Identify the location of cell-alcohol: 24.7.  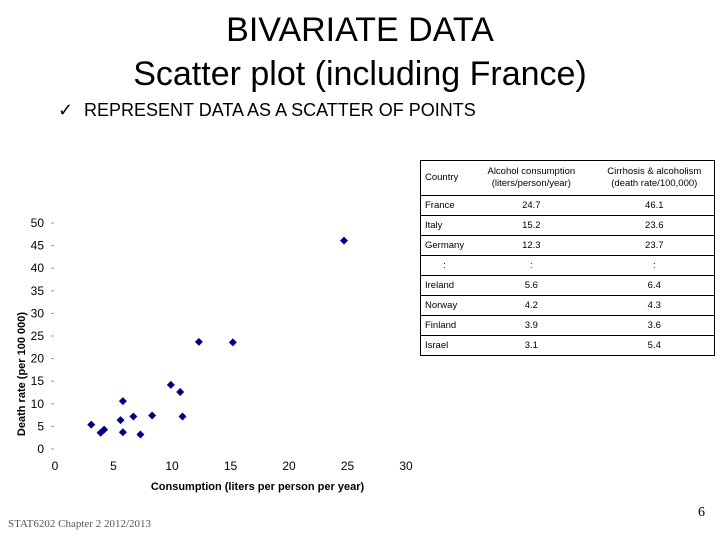
(531, 205).